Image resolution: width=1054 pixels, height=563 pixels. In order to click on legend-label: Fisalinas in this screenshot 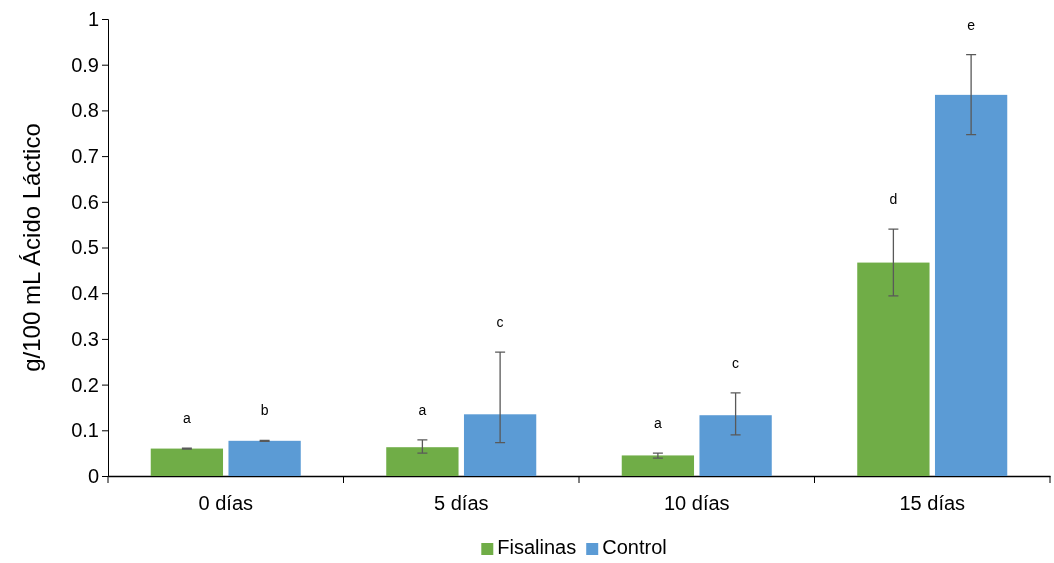, I will do `click(537, 547)`.